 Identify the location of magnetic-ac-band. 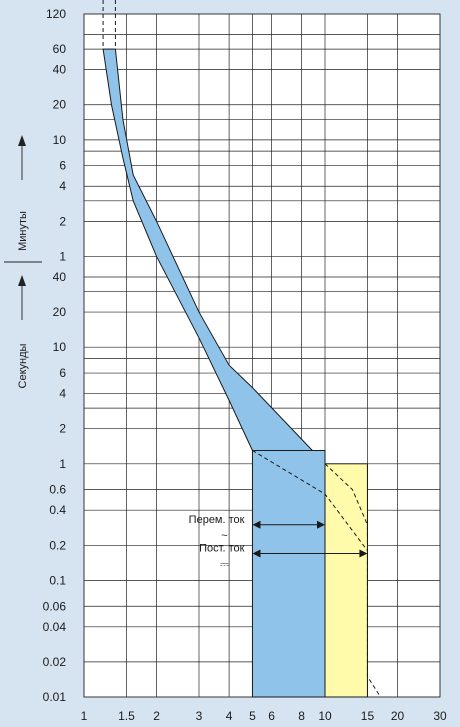
(288, 574).